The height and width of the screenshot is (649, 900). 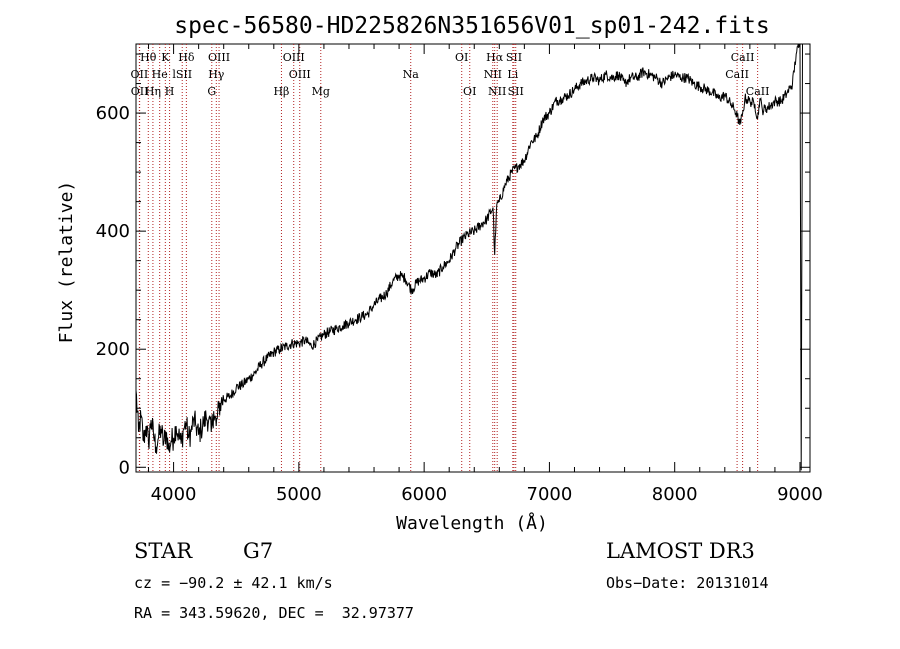 I want to click on y-tick-label-0: 0, so click(x=124, y=467).